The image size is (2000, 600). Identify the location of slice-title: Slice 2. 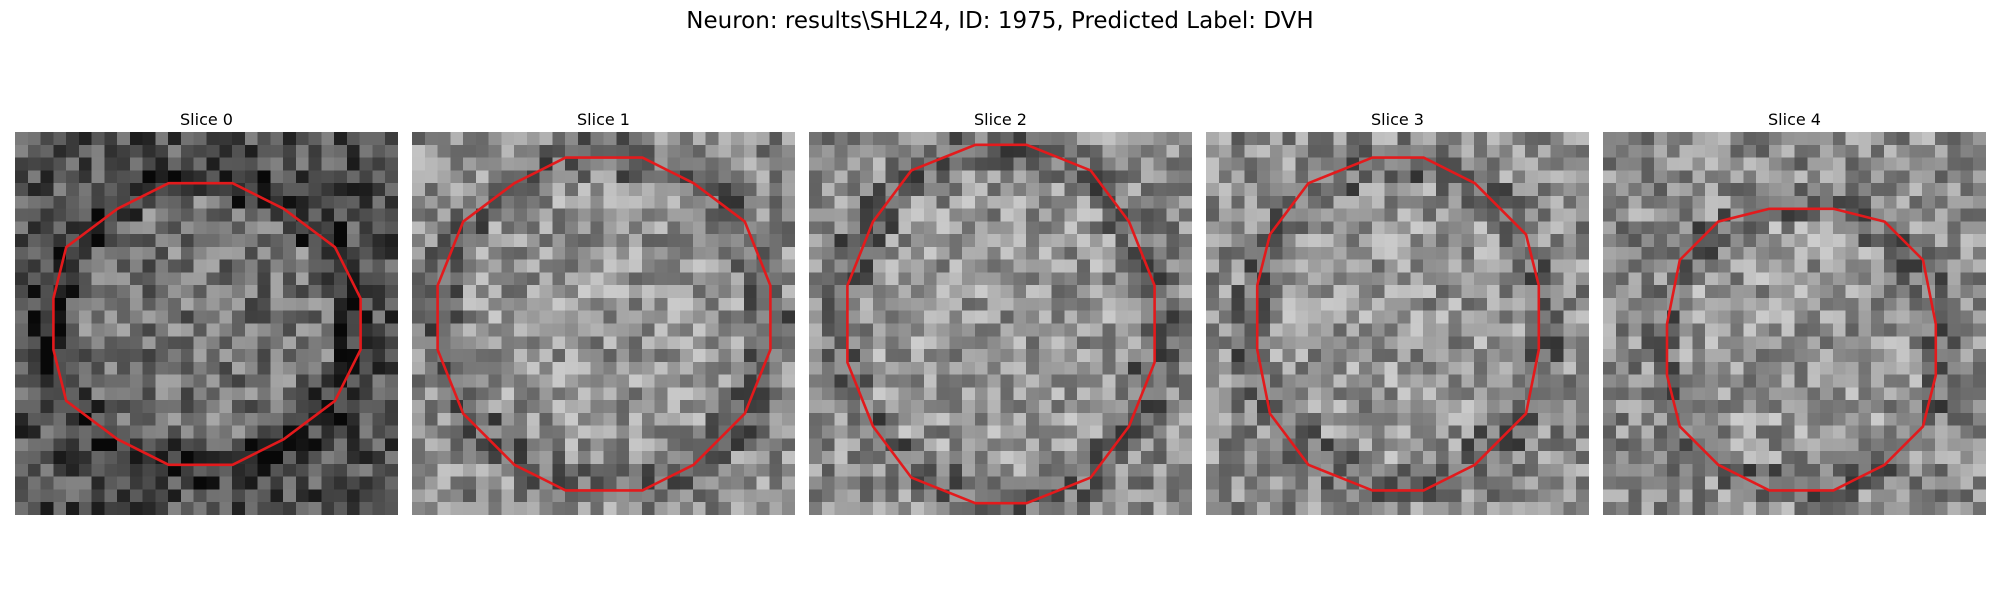
(1000, 119).